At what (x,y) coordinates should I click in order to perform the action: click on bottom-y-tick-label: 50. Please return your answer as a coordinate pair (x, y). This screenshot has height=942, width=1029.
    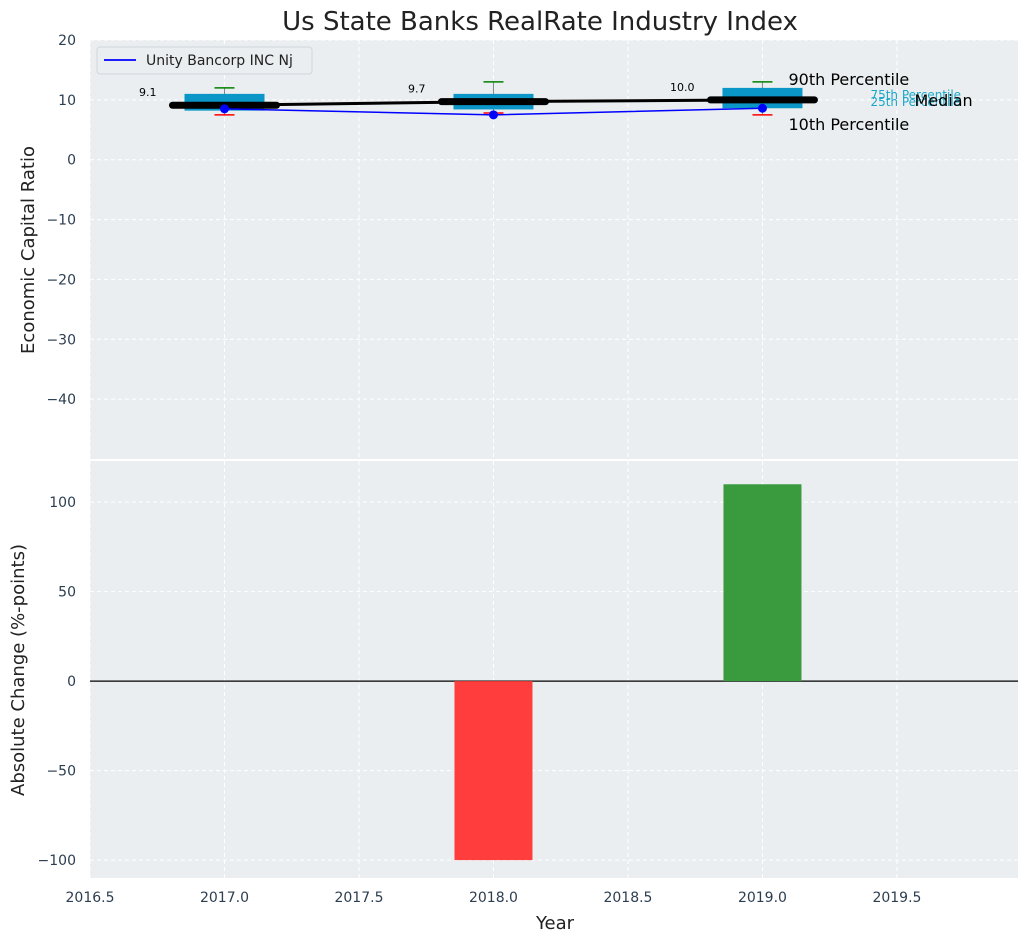
    Looking at the image, I should click on (67, 593).